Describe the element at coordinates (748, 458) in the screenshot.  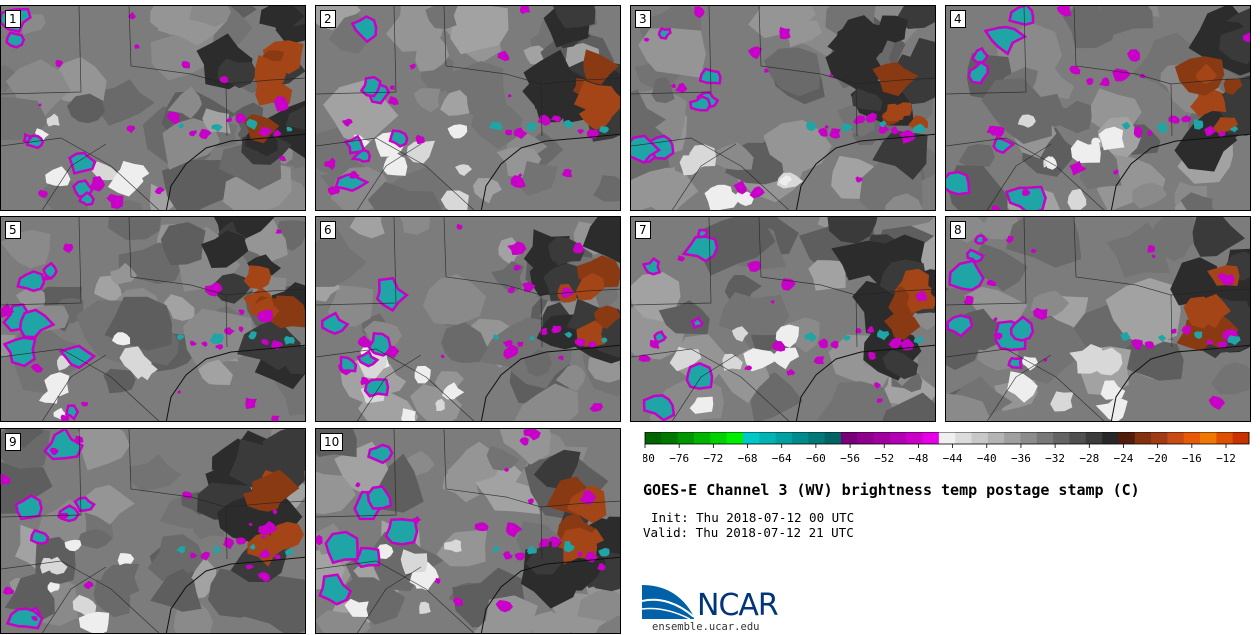
I see `colorbar-tick-label: −68` at that location.